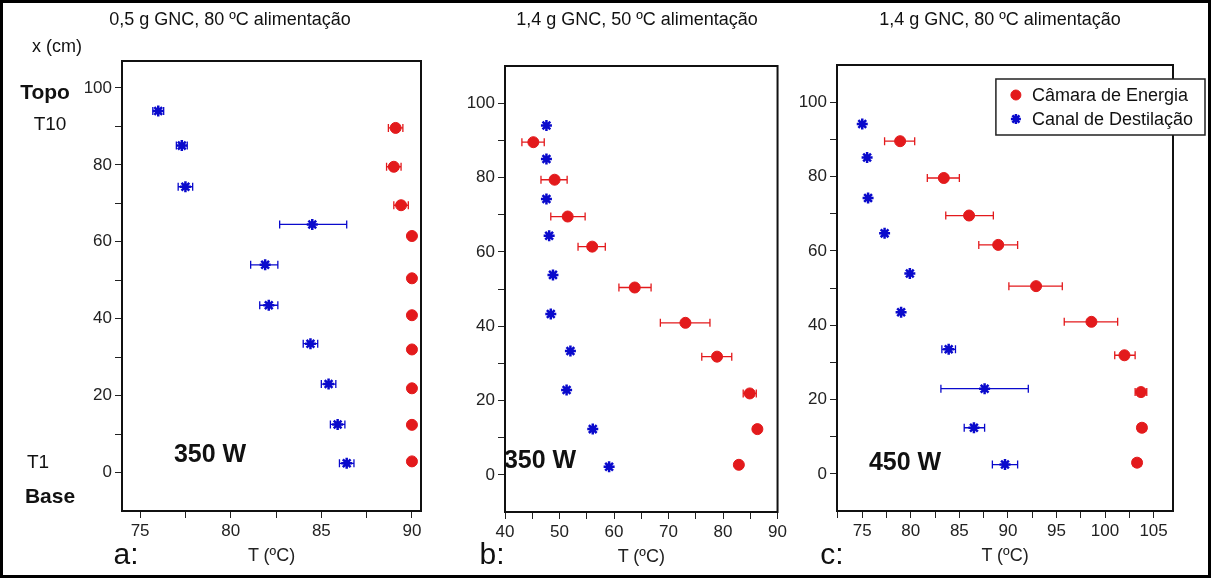 This screenshot has height=578, width=1211. Describe the element at coordinates (57, 45) in the screenshot. I see `y-axis-title: x (cm)` at that location.